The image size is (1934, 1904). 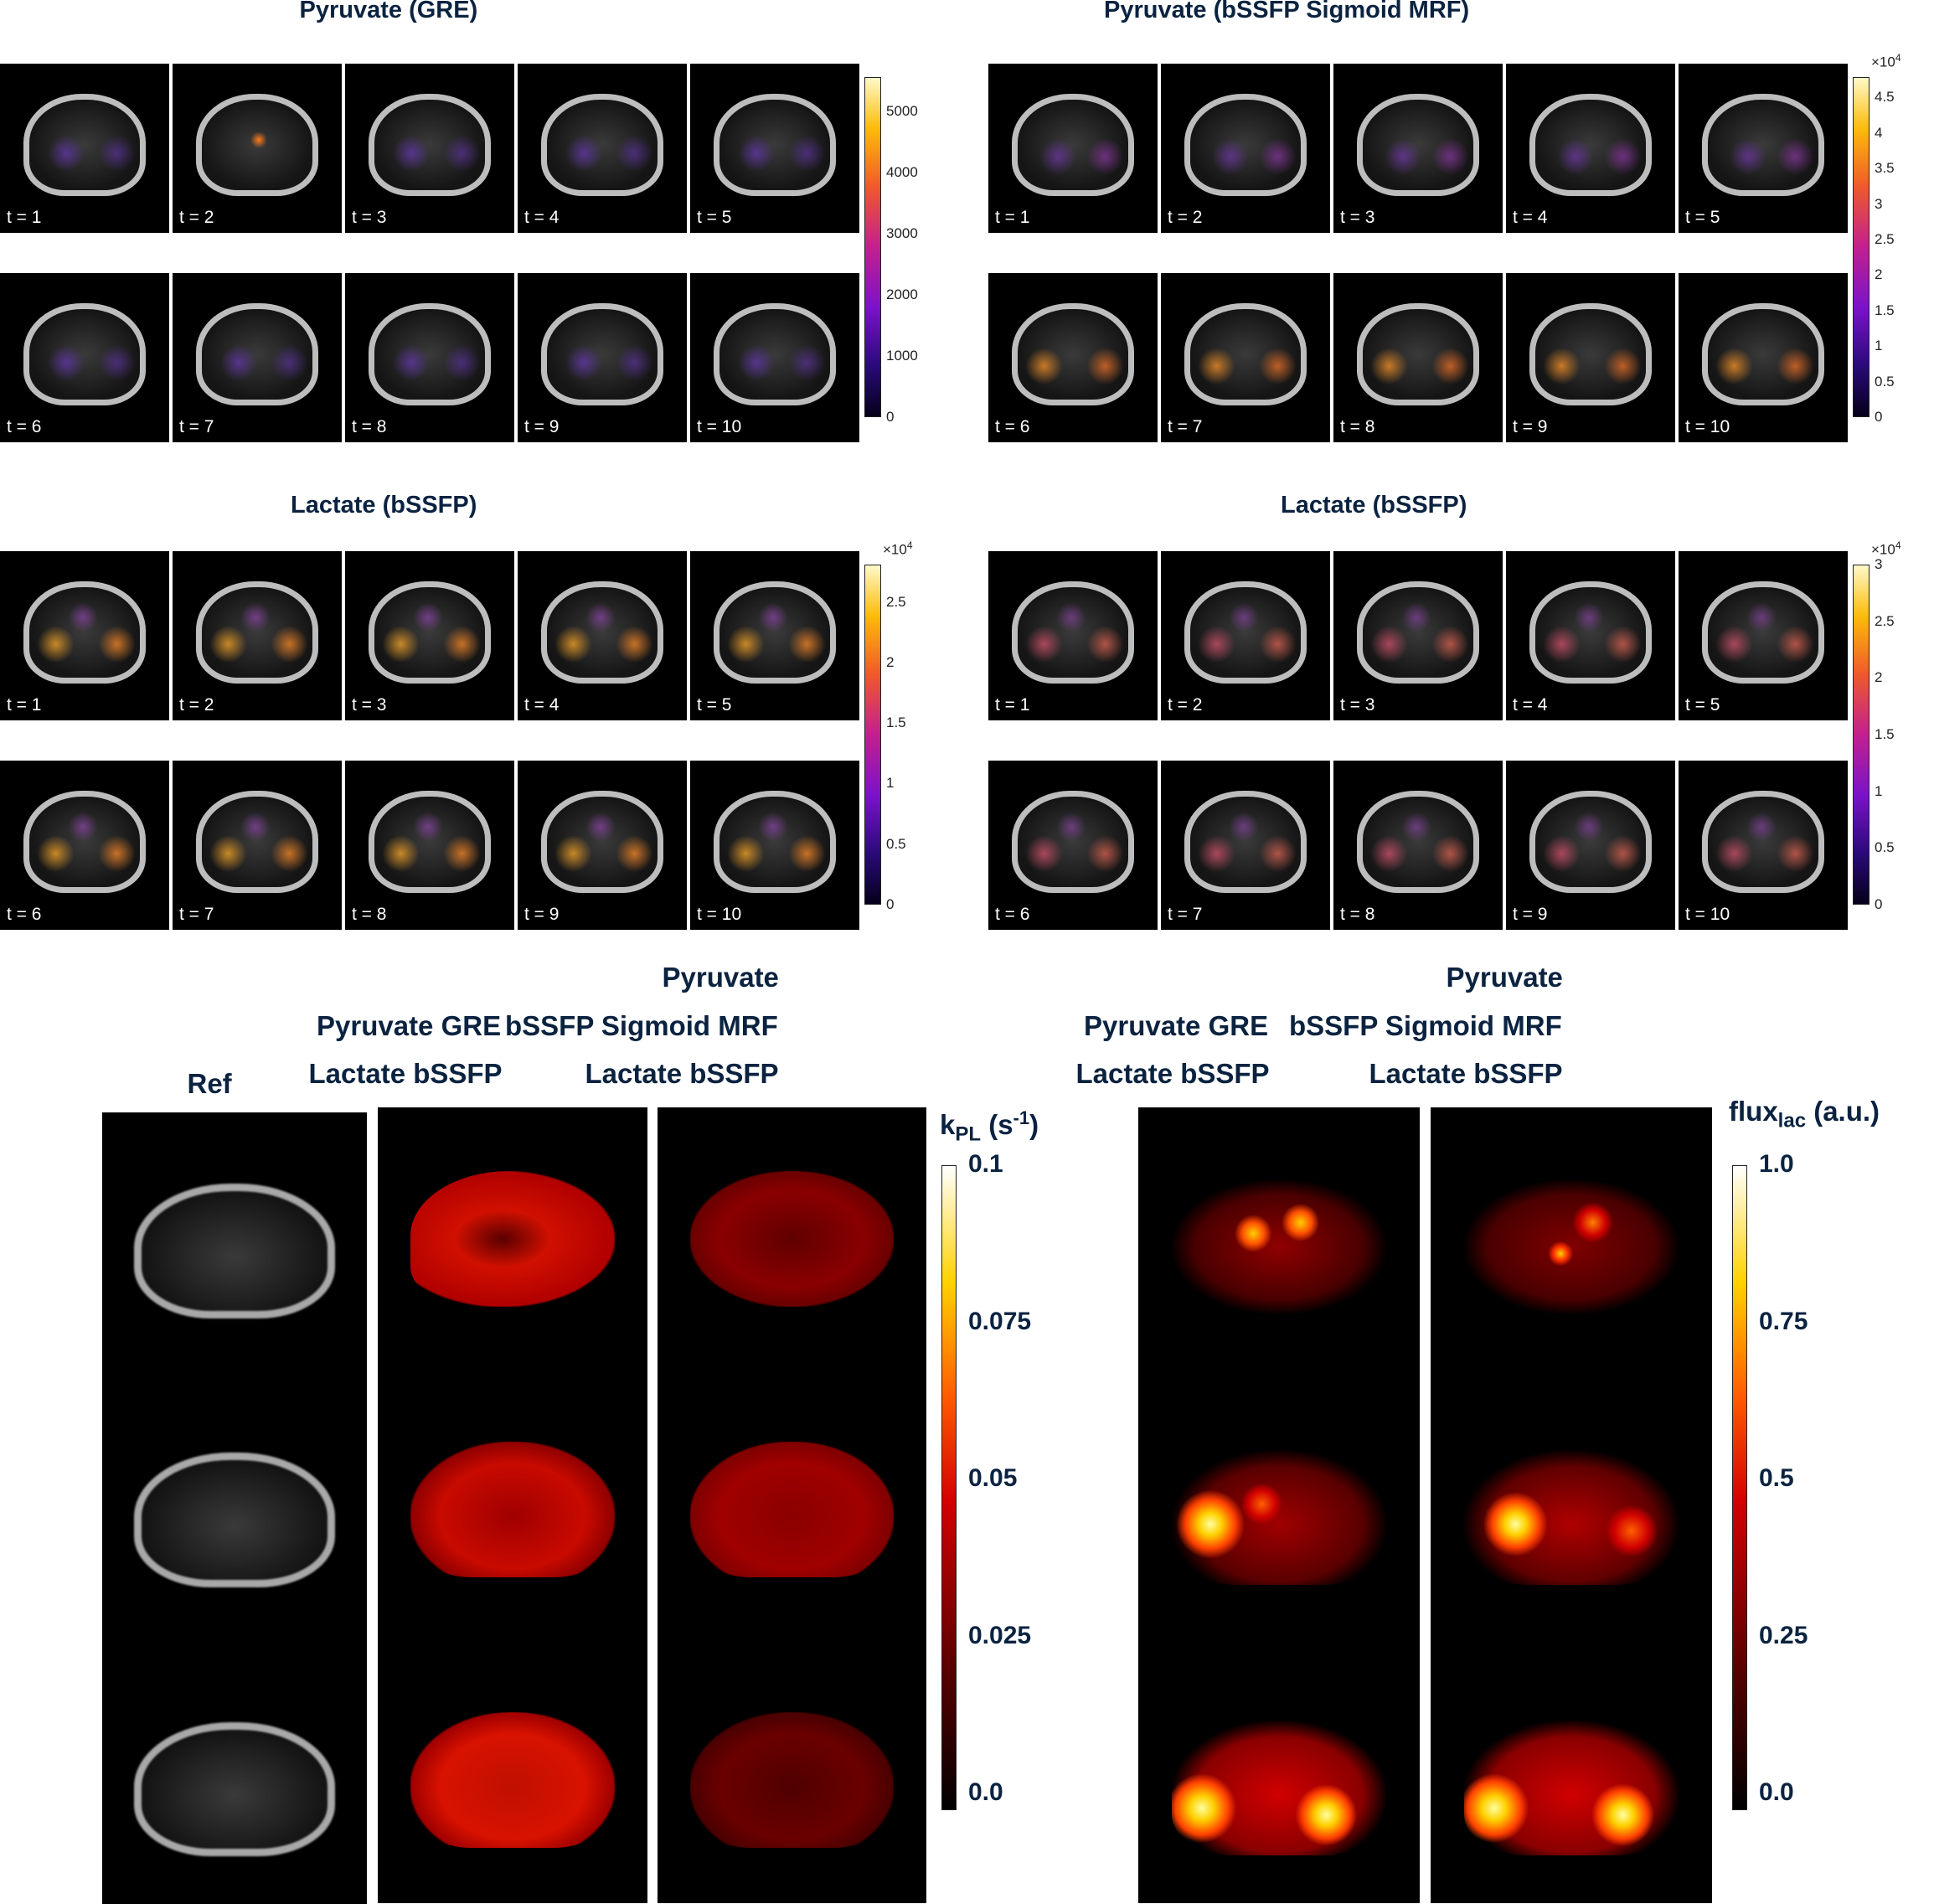 What do you see at coordinates (409, 1025) in the screenshot?
I see `col1-line1: Pyruvate GRE` at bounding box center [409, 1025].